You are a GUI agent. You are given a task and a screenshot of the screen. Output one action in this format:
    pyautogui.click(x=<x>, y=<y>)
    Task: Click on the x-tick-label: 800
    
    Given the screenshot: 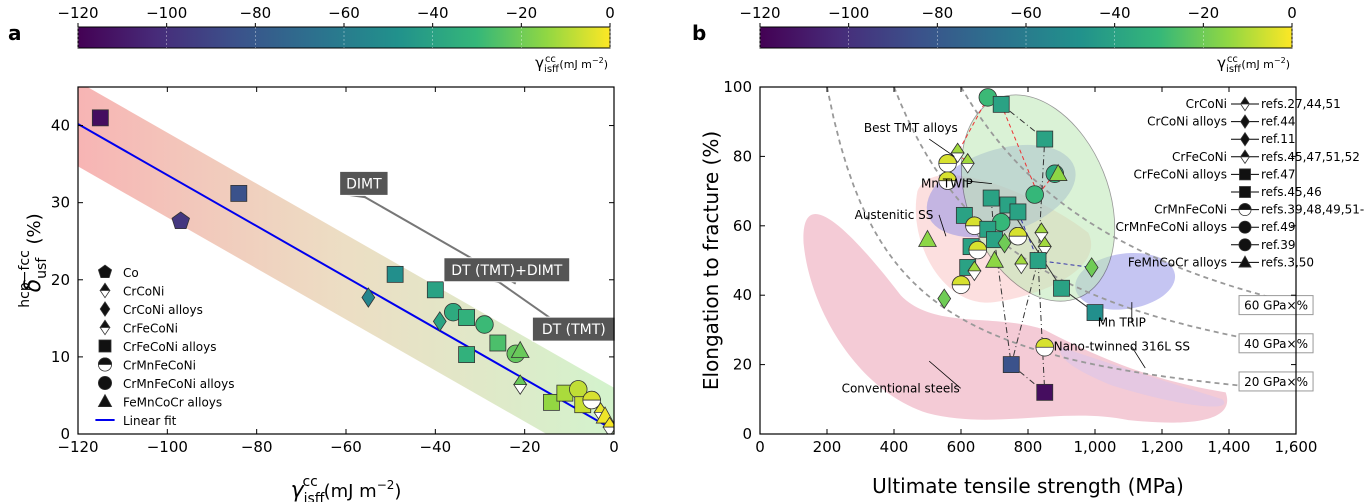 What is the action you would take?
    pyautogui.click(x=1028, y=447)
    